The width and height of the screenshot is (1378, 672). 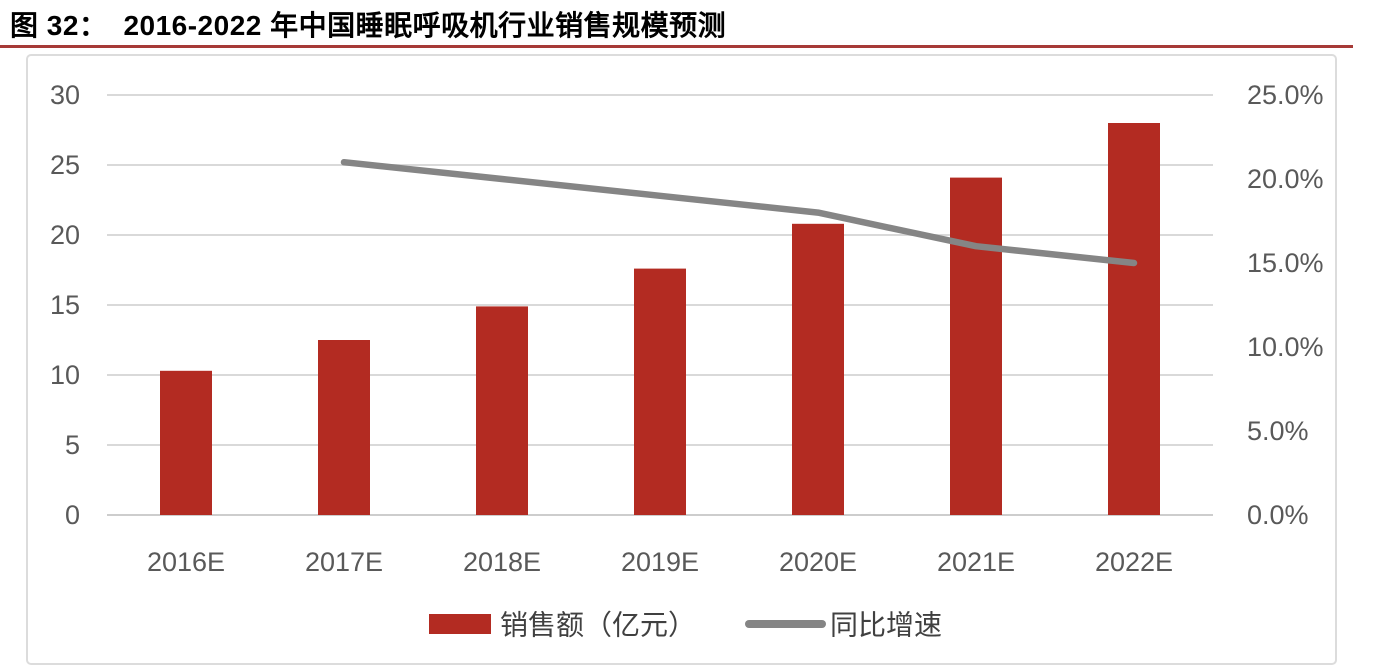 I want to click on right-axis-tick-label: 25.0%, so click(x=1285, y=95).